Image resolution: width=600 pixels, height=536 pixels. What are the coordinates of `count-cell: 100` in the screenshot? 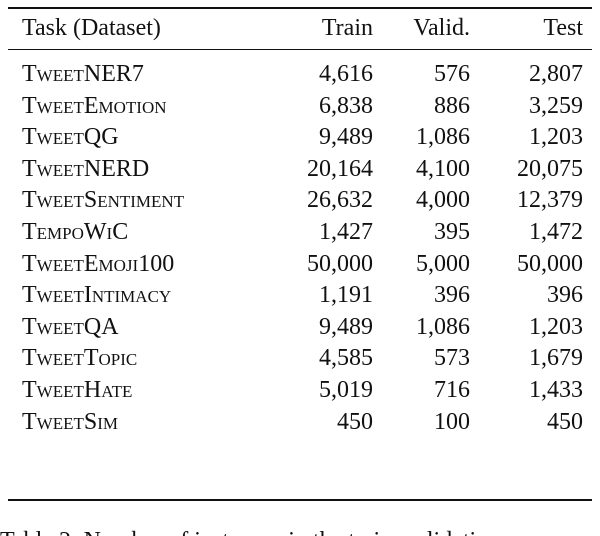 It's located at (452, 421).